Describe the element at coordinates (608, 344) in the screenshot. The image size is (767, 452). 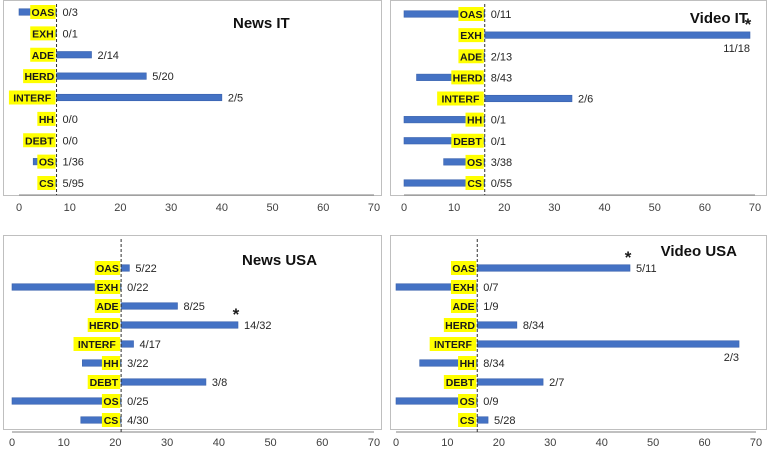
I see `bar-interf` at that location.